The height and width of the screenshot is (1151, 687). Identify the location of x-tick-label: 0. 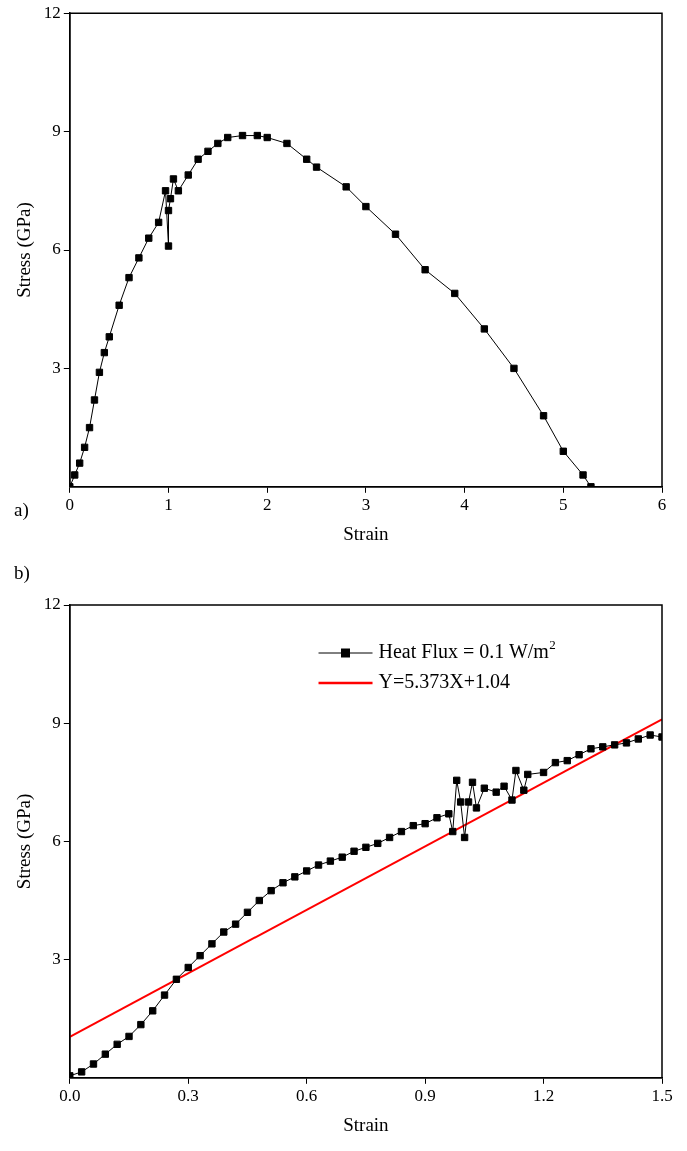
(70, 505).